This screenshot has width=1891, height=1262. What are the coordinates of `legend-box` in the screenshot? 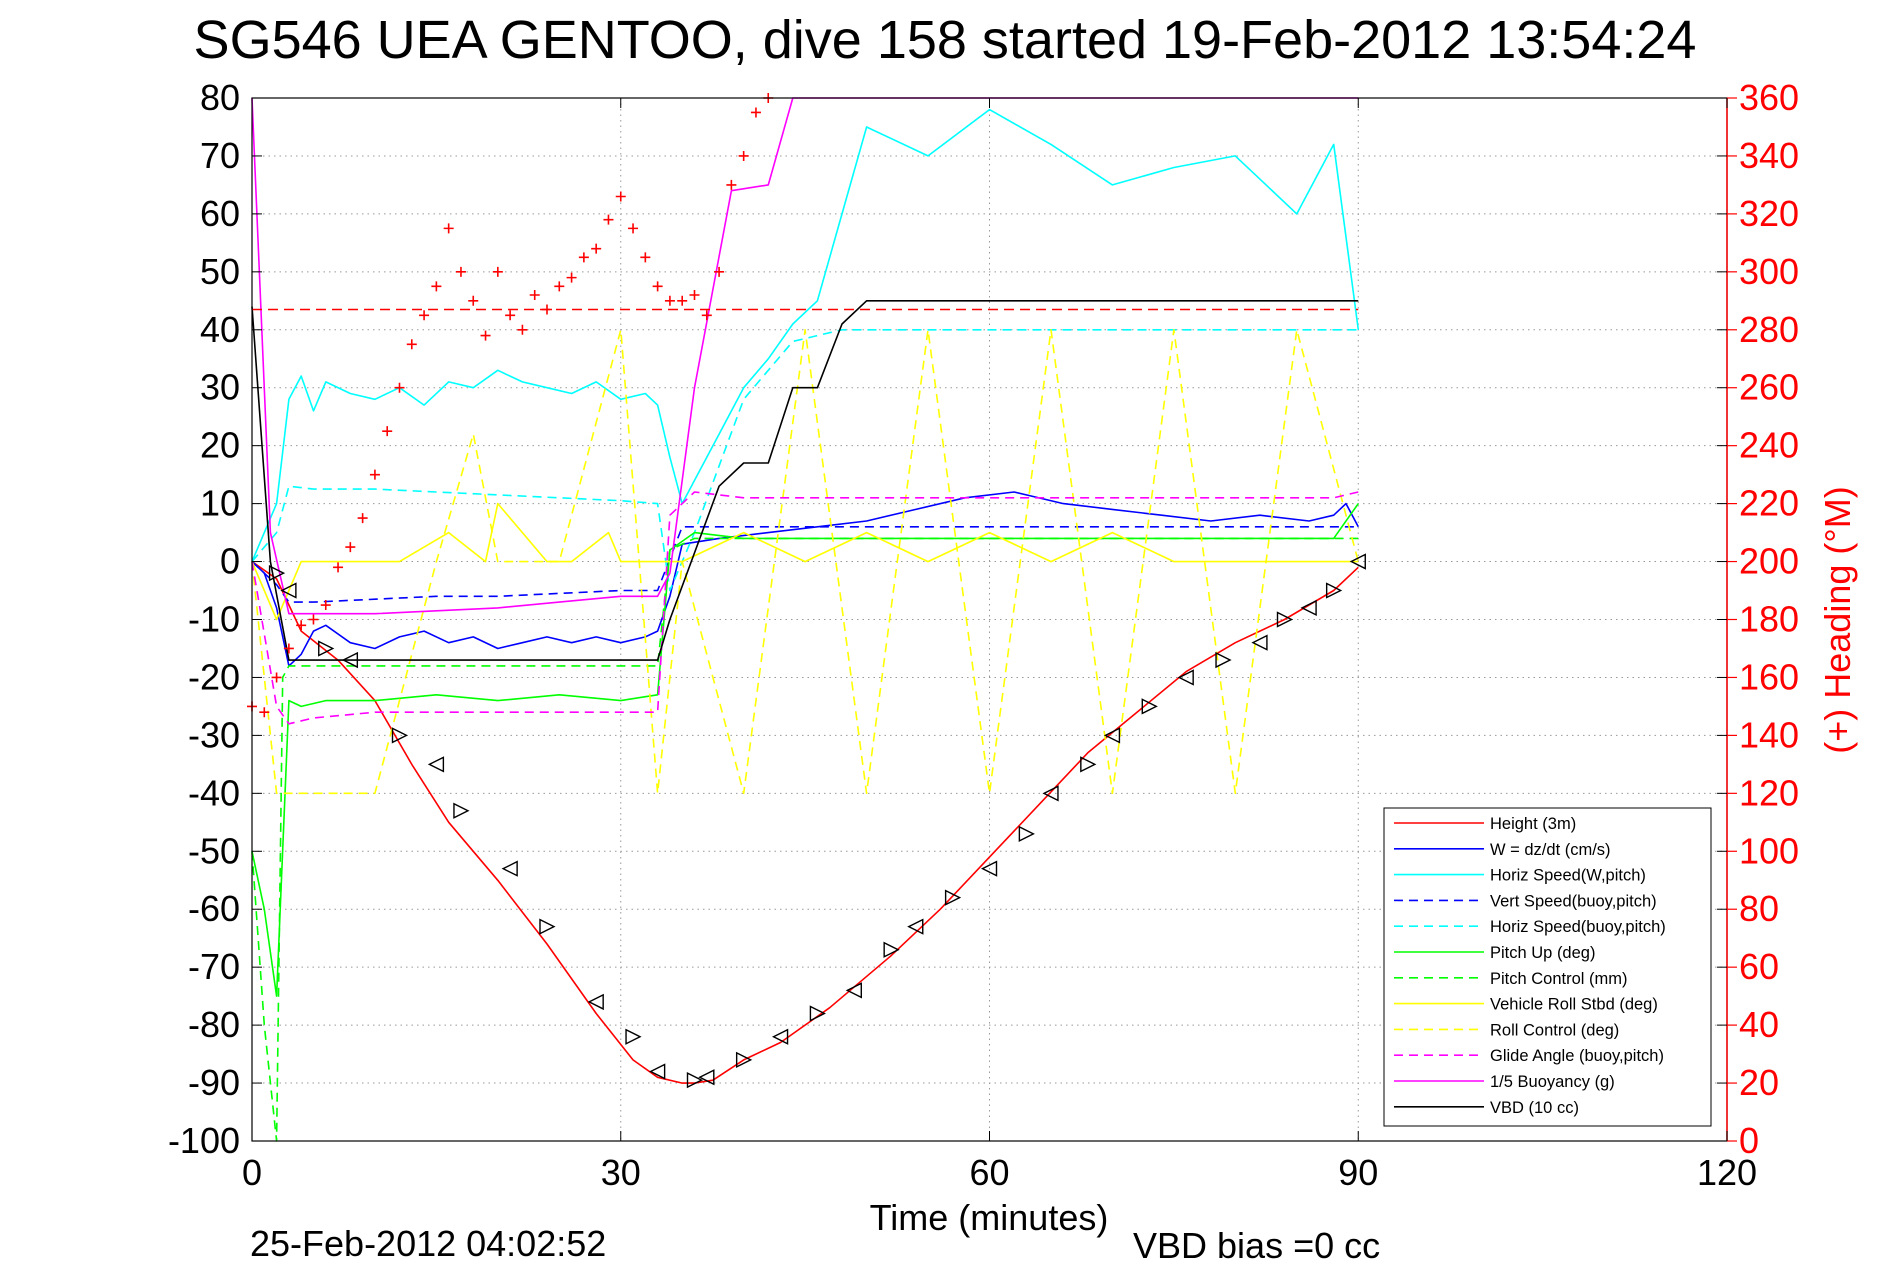 It's located at (1547, 967).